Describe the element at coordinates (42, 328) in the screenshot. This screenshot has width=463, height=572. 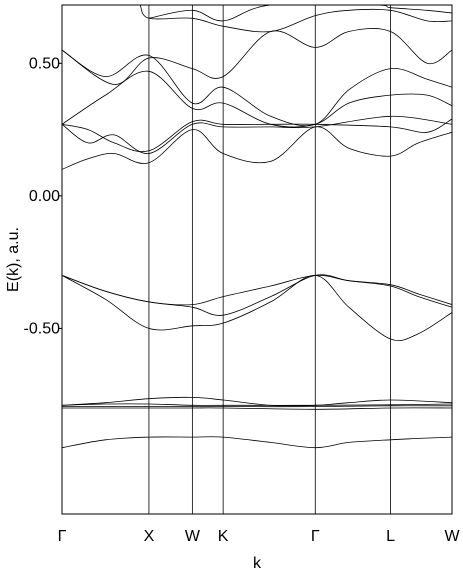
I see `y-tick-label: -0.50` at that location.